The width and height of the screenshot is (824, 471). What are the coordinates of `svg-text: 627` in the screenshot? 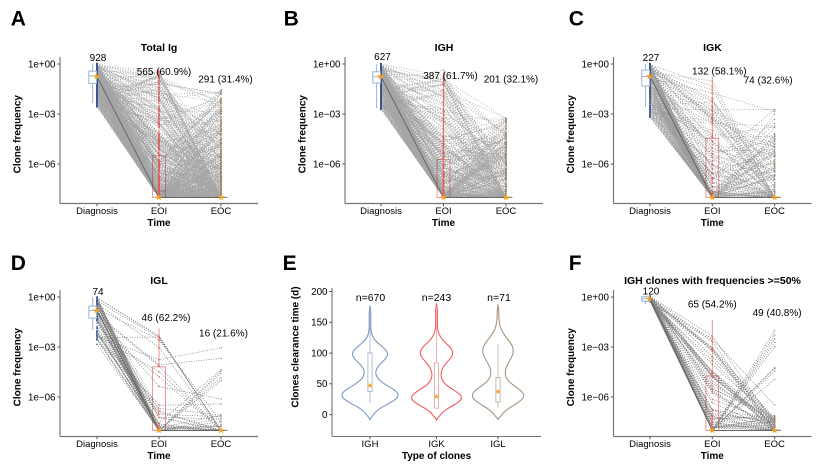 It's located at (382, 57).